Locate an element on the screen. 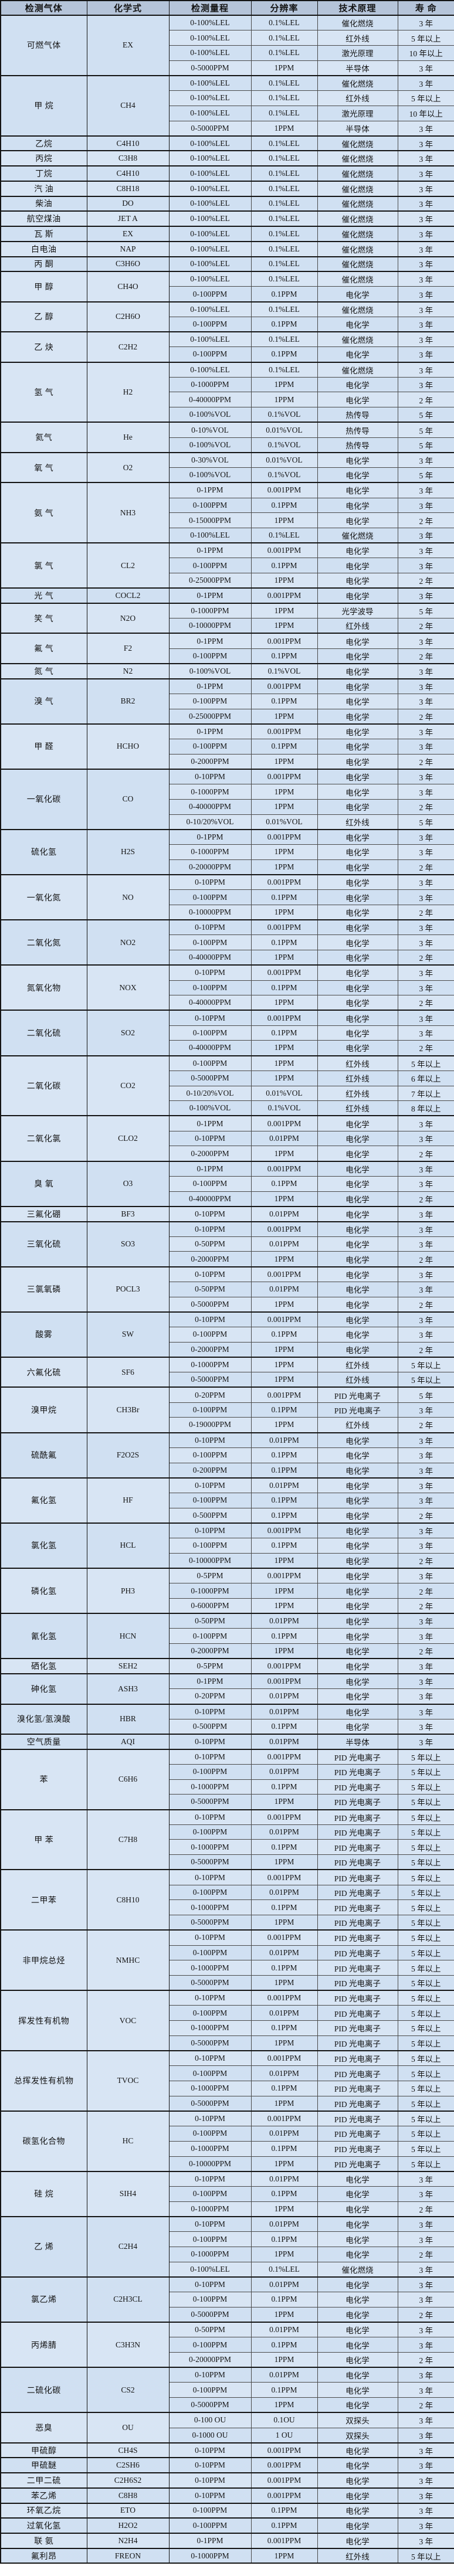  table-row: 0-50PPM 0.01PPM 电化学 3 年 is located at coordinates (227, 1289).